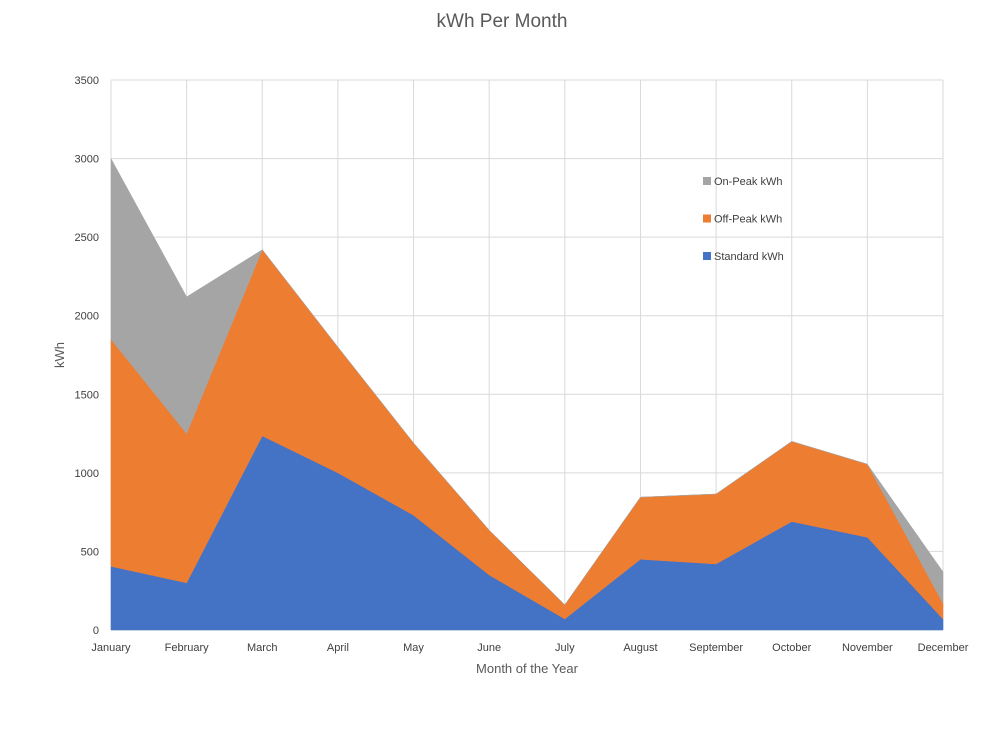  I want to click on legend-swatch-on-peak-kwh, so click(707, 181).